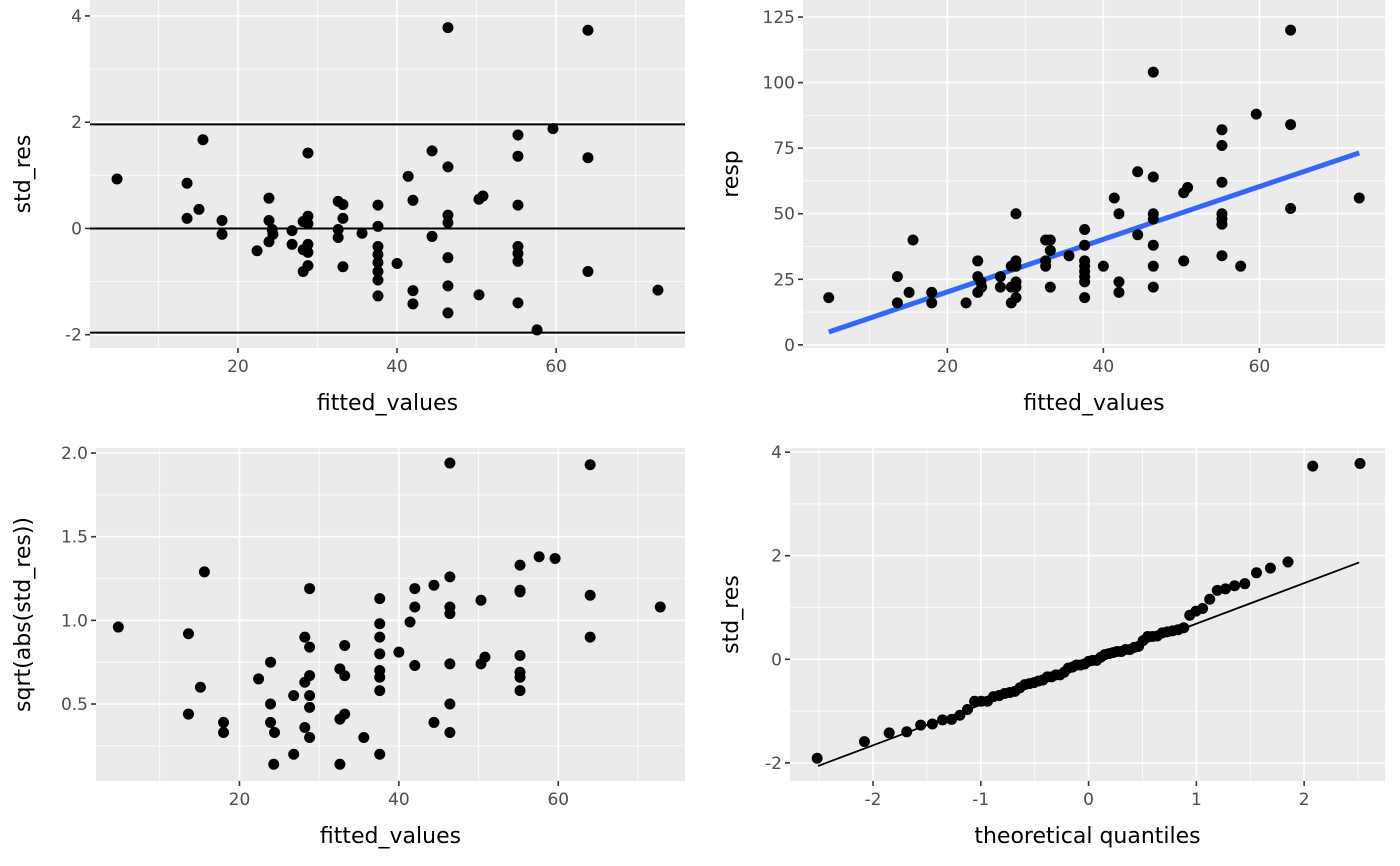 Image resolution: width=1400 pixels, height=866 pixels. I want to click on y-tick-label: 1.0, so click(74, 621).